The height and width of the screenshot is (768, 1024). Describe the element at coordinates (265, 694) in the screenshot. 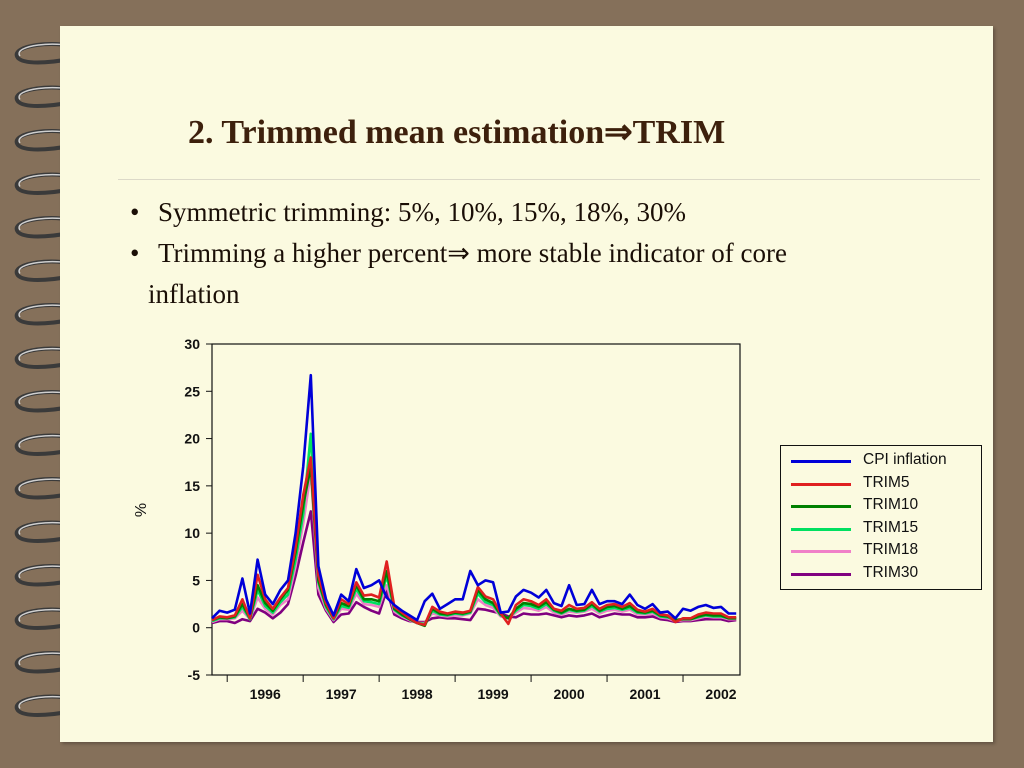

I see `x-tick-label: 1996` at that location.